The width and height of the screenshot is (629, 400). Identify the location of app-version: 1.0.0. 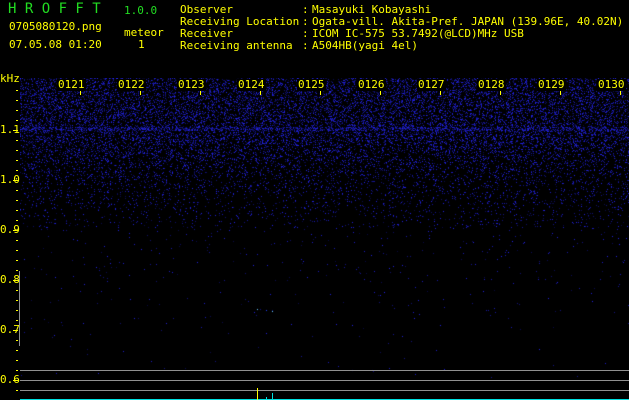
(141, 10).